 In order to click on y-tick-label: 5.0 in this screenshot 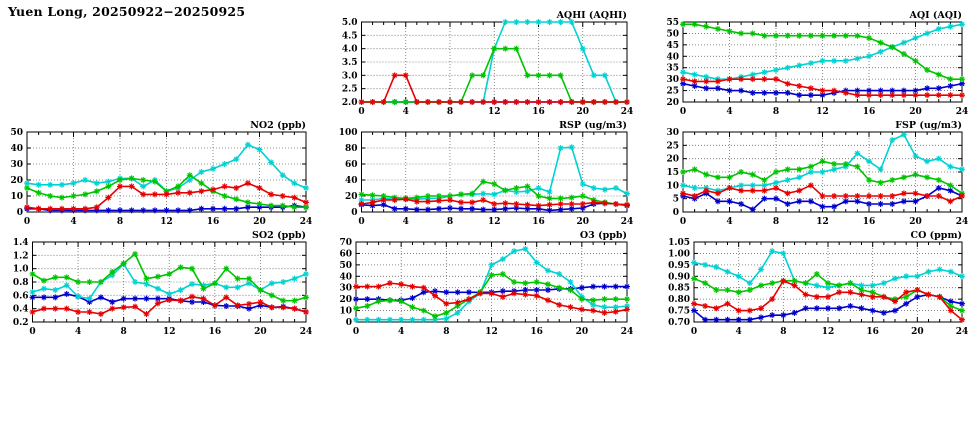, I will do `click(350, 23)`.